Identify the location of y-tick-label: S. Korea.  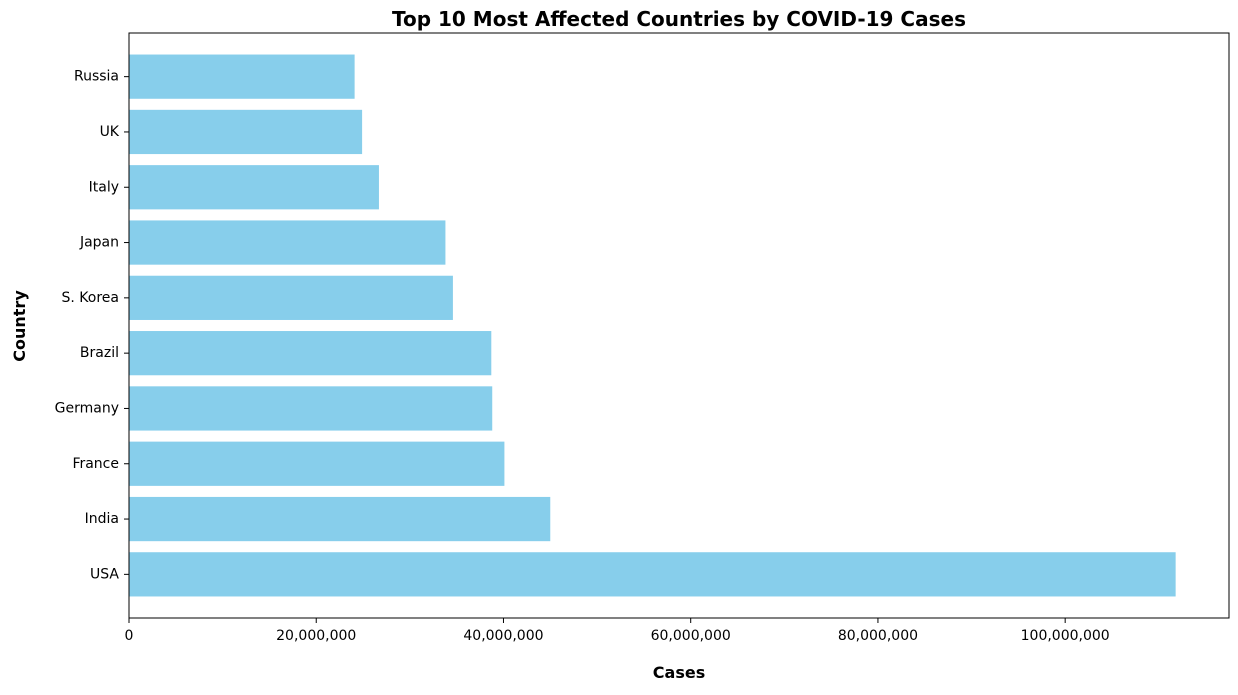
(90, 298).